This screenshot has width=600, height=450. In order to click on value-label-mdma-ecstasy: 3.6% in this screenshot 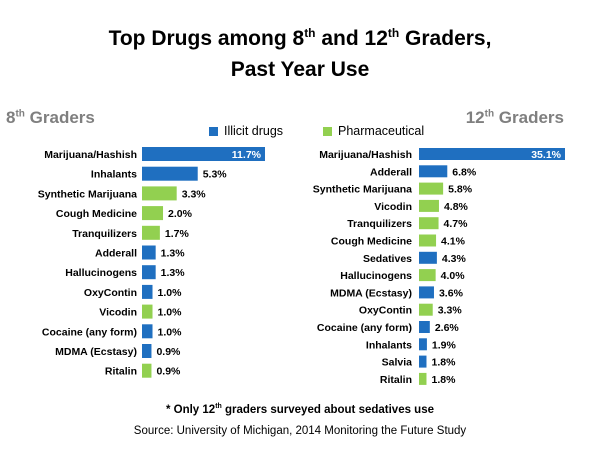, I will do `click(451, 293)`.